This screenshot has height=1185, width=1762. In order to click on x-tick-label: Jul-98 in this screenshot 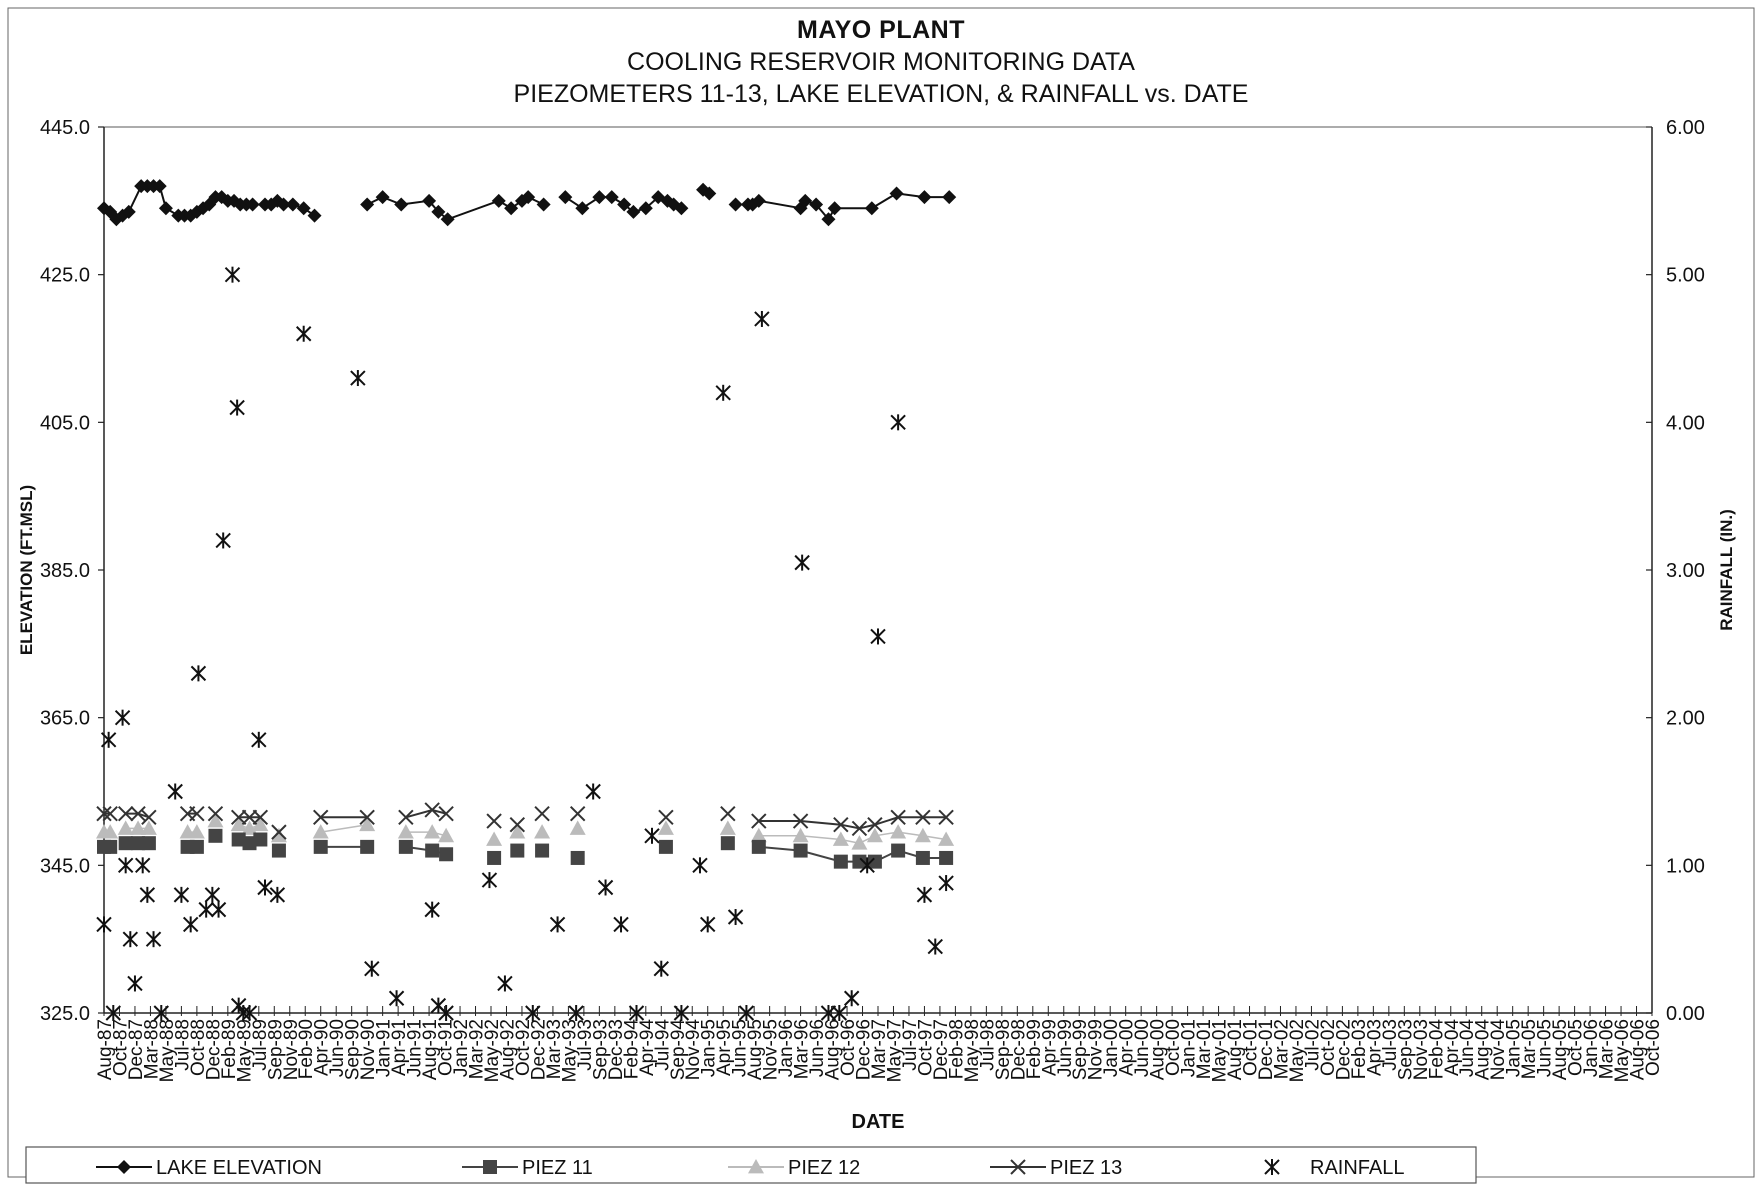, I will do `click(987, 1045)`.